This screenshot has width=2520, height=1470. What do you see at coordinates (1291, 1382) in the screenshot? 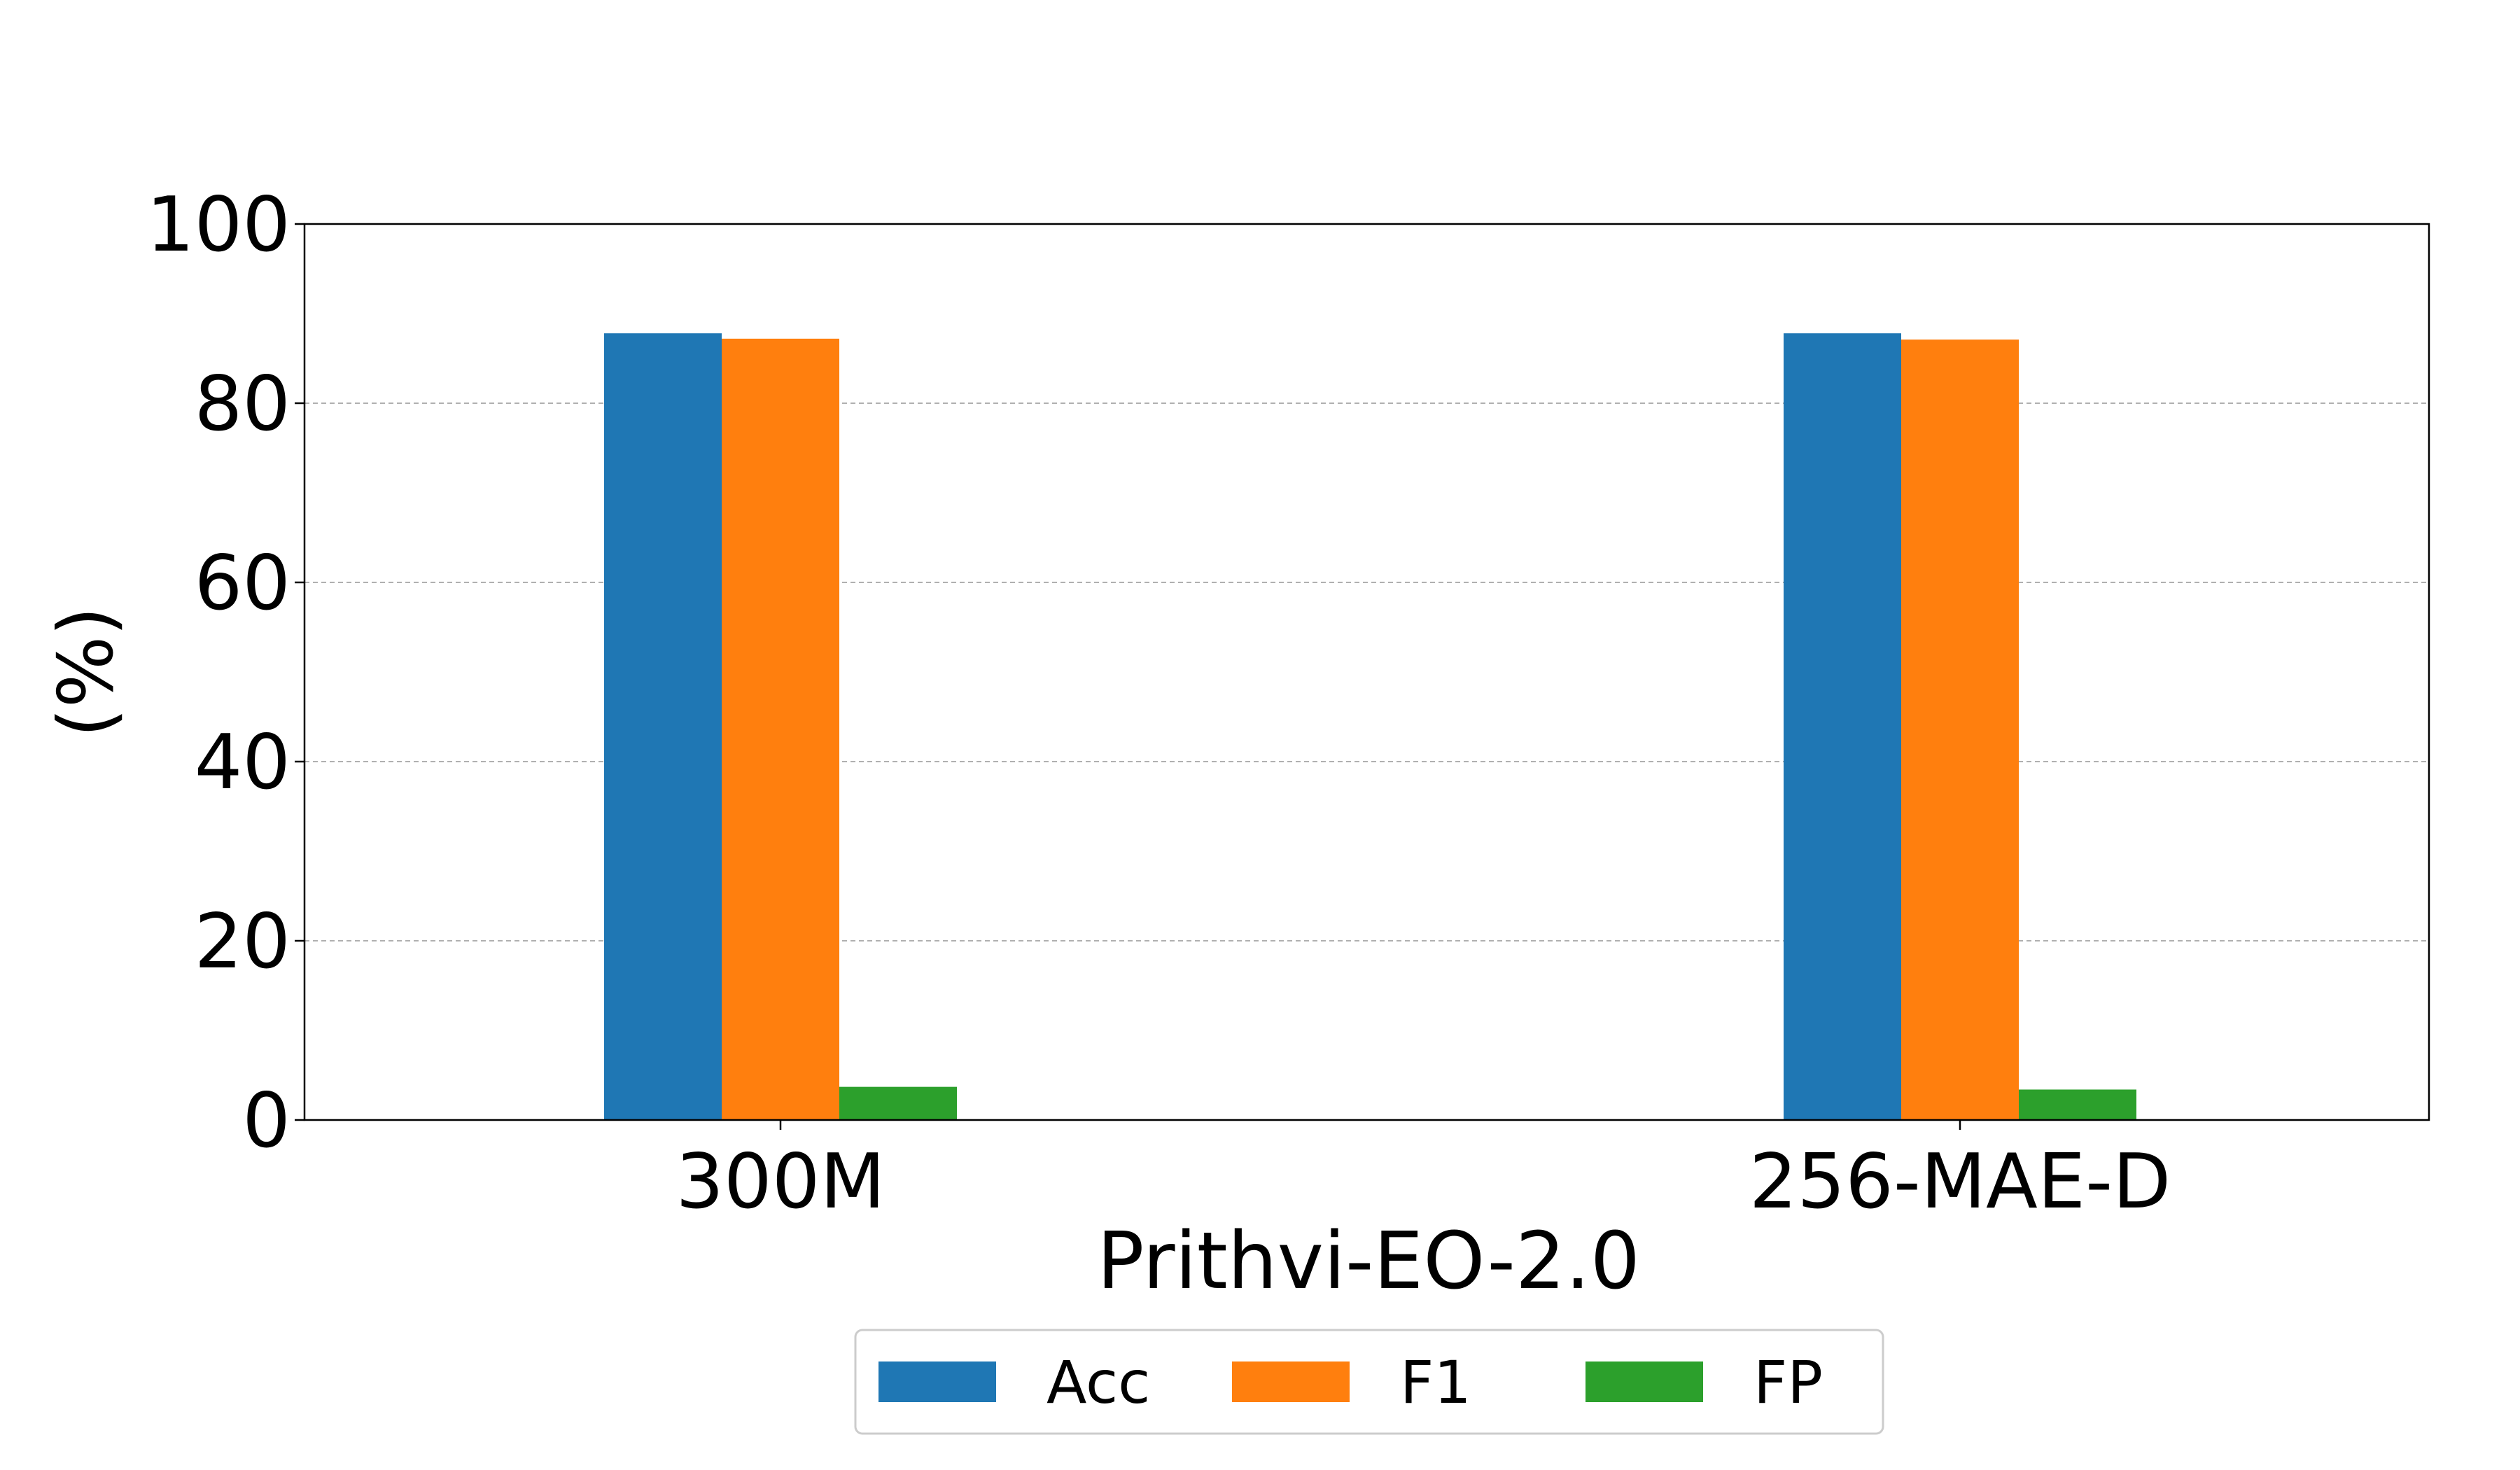
I see `legend-swatch-f1` at bounding box center [1291, 1382].